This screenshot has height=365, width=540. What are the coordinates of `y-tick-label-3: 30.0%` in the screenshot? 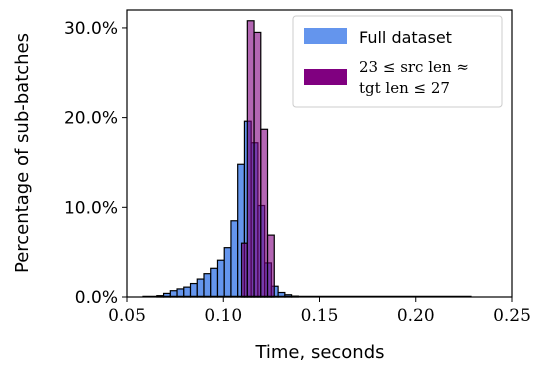 It's located at (91, 29).